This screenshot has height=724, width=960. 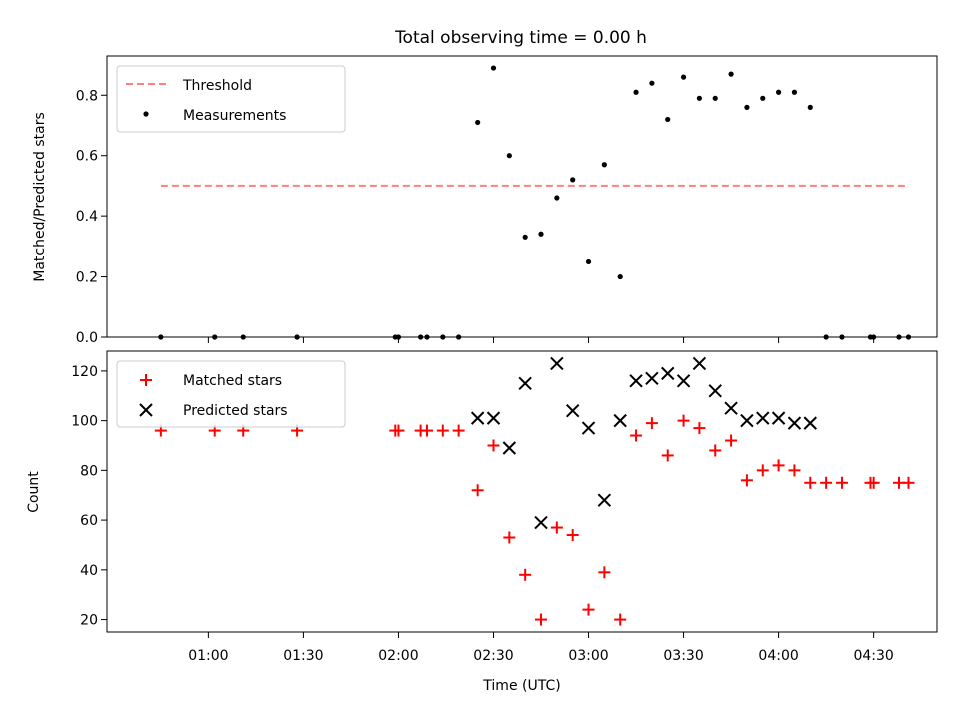 What do you see at coordinates (87, 278) in the screenshot?
I see `top-y-tick-label: 0.2` at bounding box center [87, 278].